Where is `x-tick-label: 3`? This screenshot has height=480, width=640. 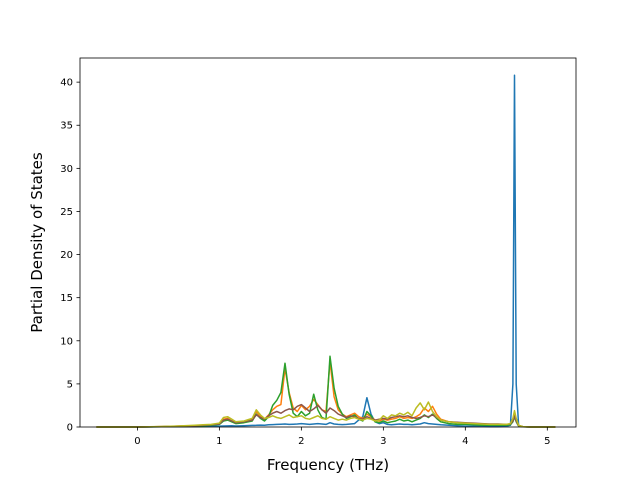 x-tick-label: 3 is located at coordinates (383, 441).